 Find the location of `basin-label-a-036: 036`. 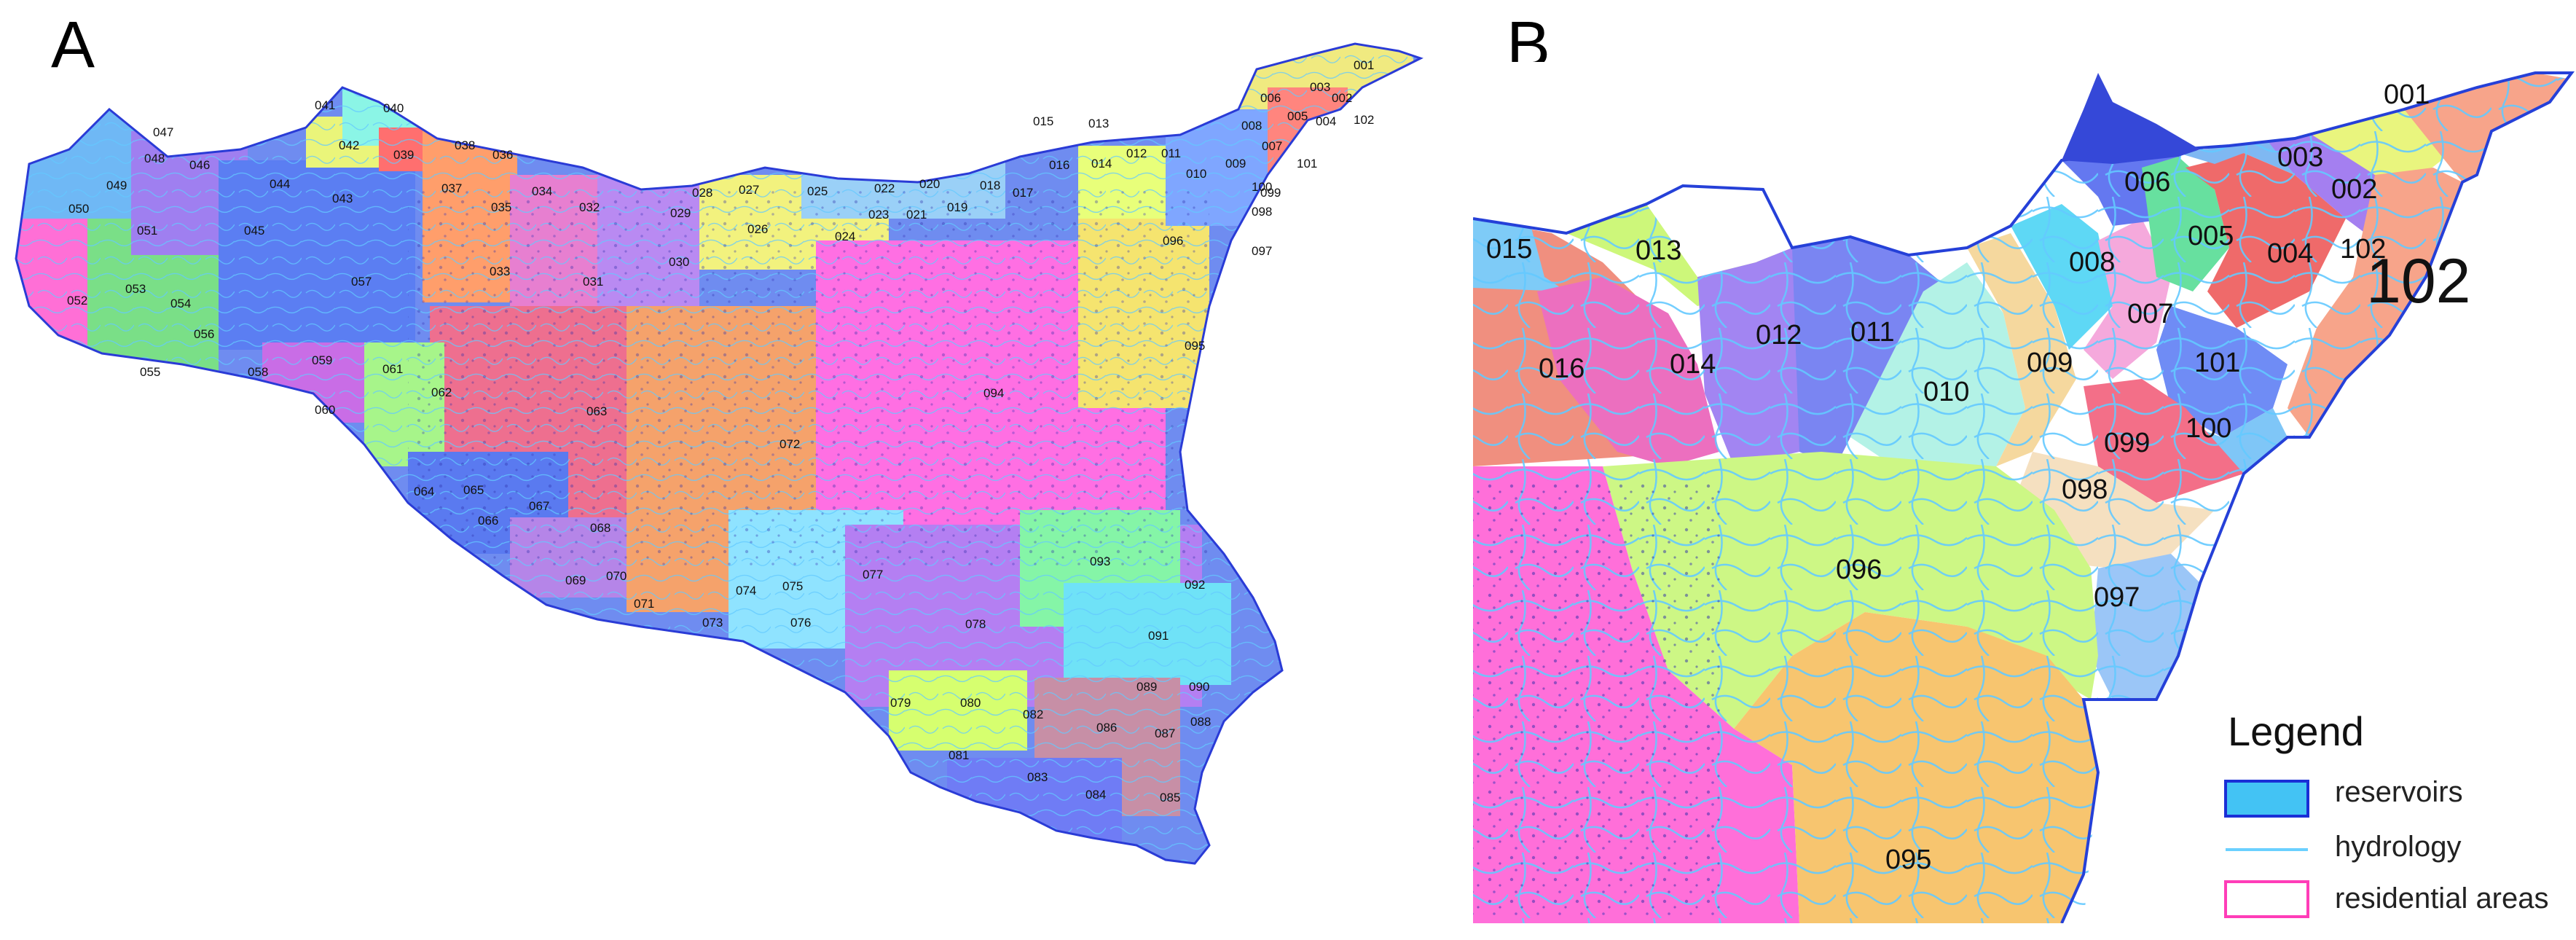

basin-label-a-036: 036 is located at coordinates (502, 155).